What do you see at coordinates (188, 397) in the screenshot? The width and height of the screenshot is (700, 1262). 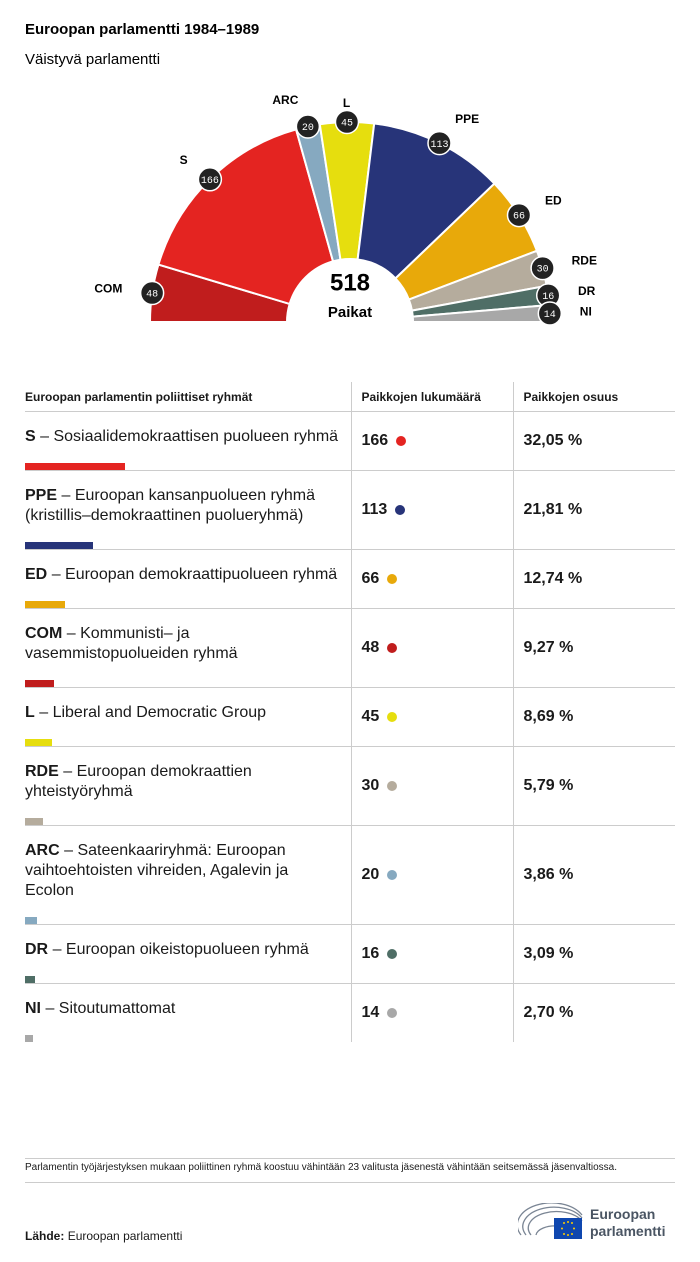 I see `header-cell: Euroopan parlamentin poliittiset ryhmät` at bounding box center [188, 397].